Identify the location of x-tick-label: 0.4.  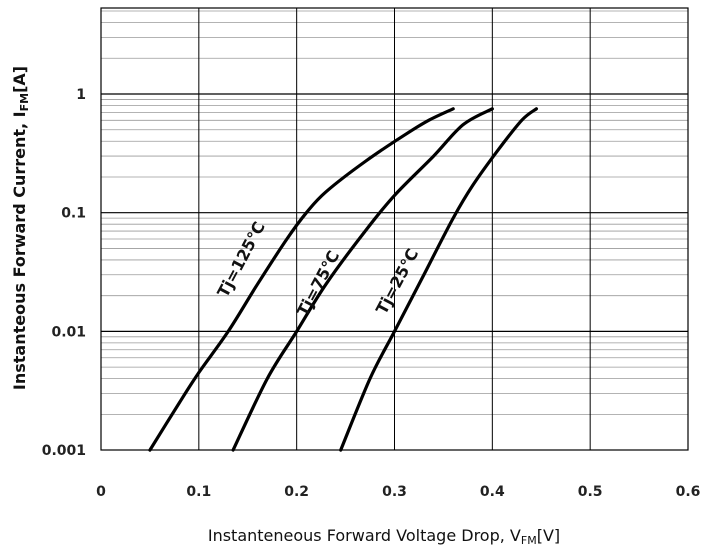
(492, 492).